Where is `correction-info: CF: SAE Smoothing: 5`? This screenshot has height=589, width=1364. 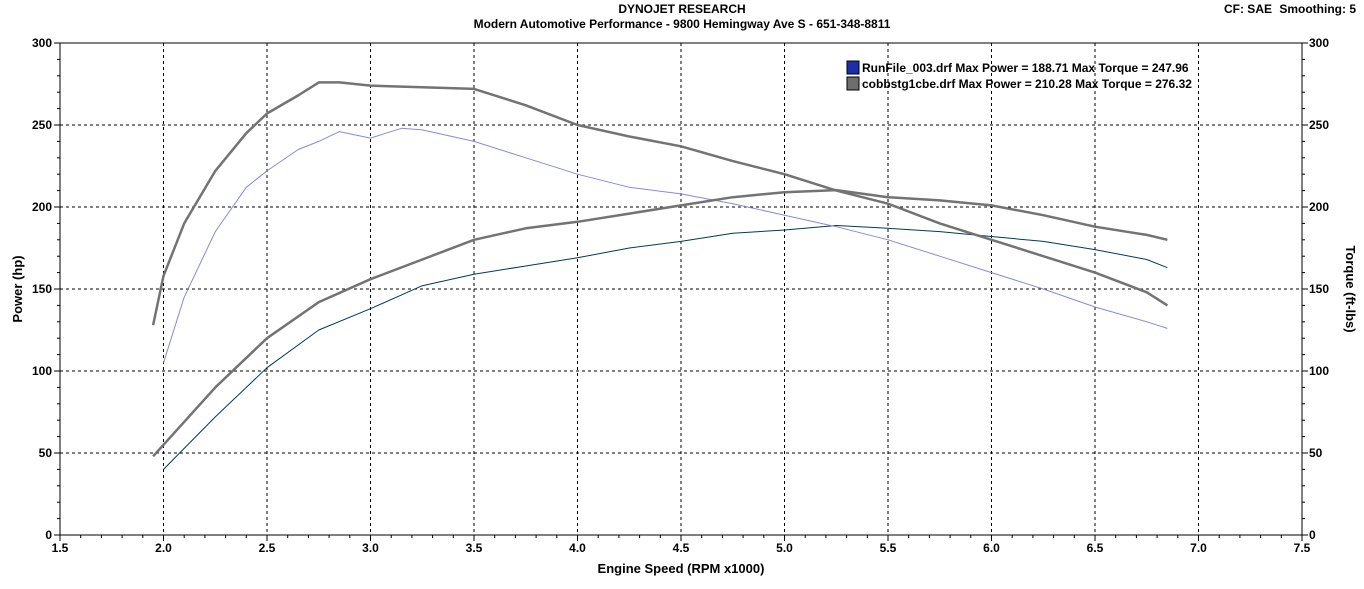 correction-info: CF: SAE Smoothing: 5 is located at coordinates (1288, 9).